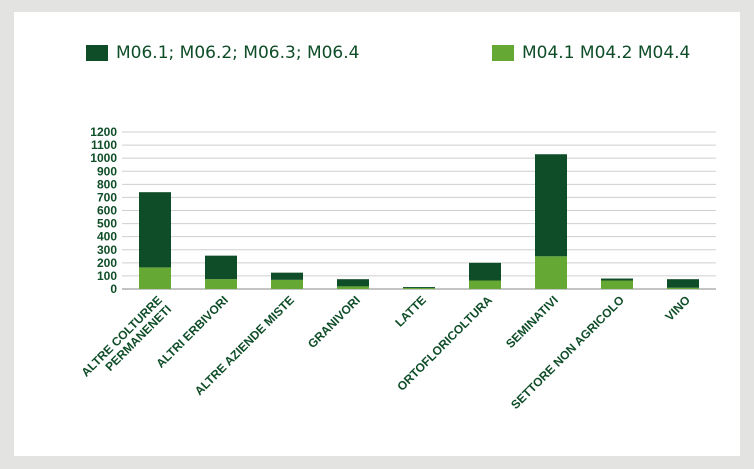  I want to click on x-tick-label-line: GRANIVORI, so click(334, 322).